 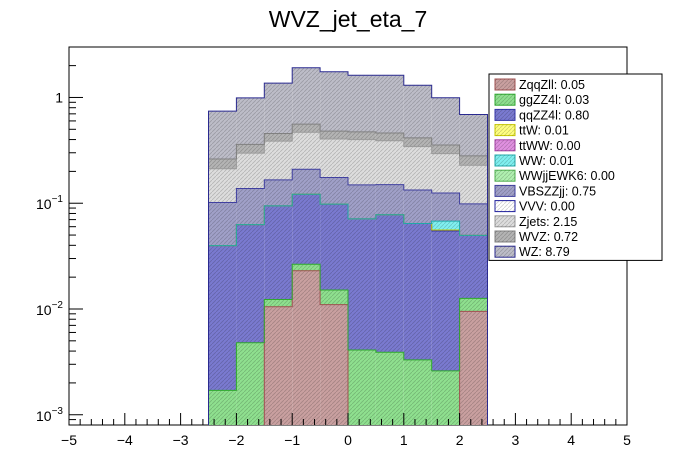 I want to click on x-tick-label: 5, so click(x=627, y=440).